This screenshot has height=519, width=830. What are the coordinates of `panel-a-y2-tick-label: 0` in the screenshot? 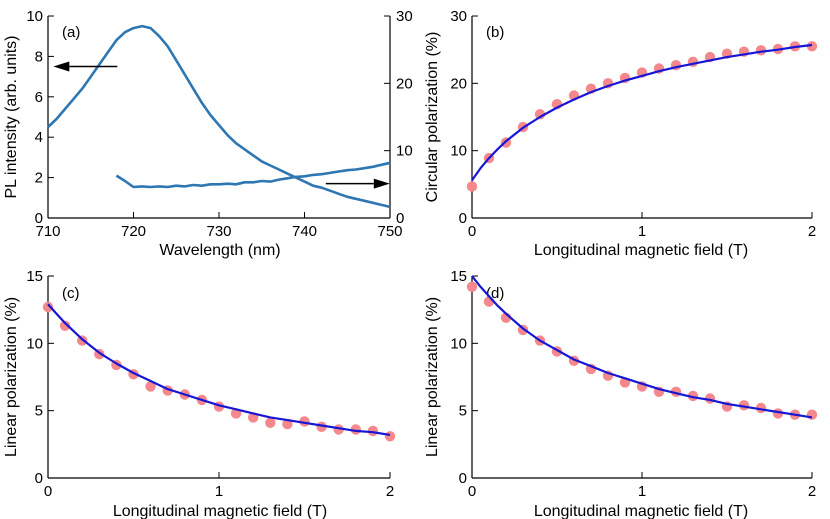 It's located at (400, 218).